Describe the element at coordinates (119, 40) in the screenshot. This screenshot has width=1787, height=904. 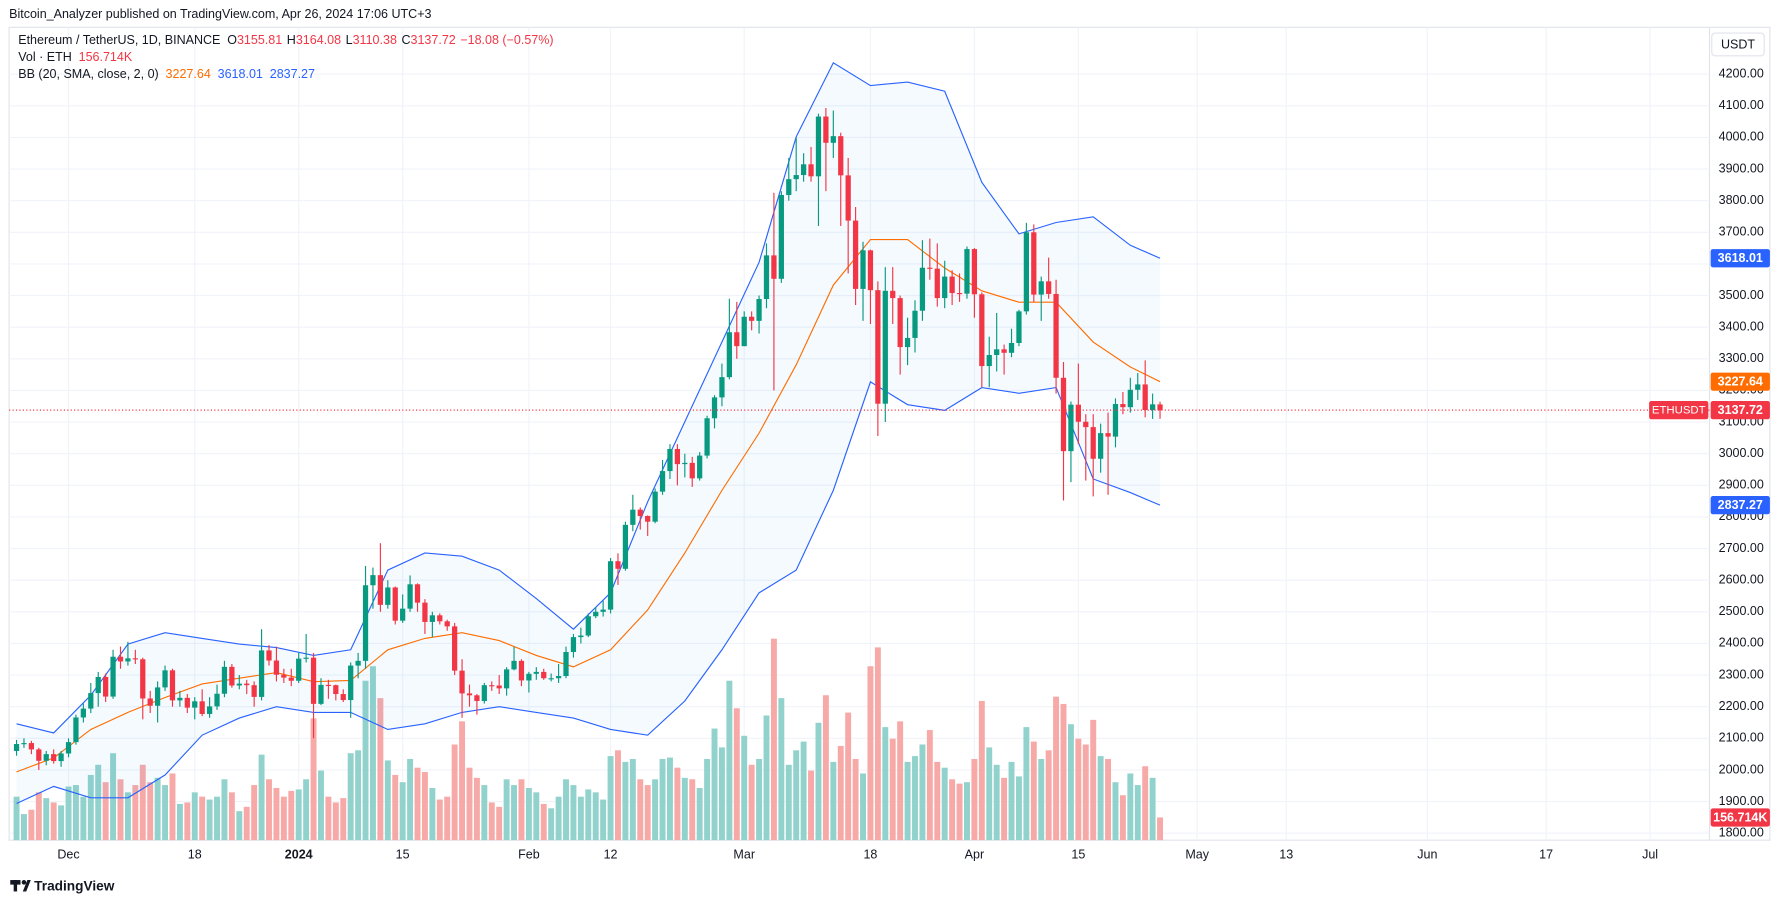
I see `symbol: Ethereum / TetherUS, 1D, BINANCE` at that location.